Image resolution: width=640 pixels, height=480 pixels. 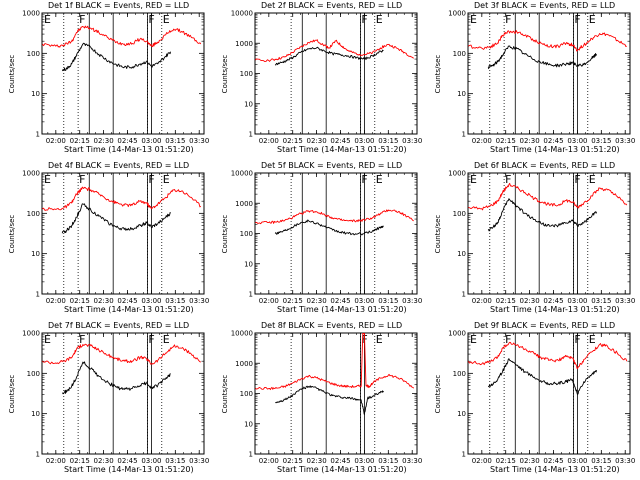 I want to click on panel-title: Det 8f BLACK = Events, RED = LLD, so click(x=332, y=325).